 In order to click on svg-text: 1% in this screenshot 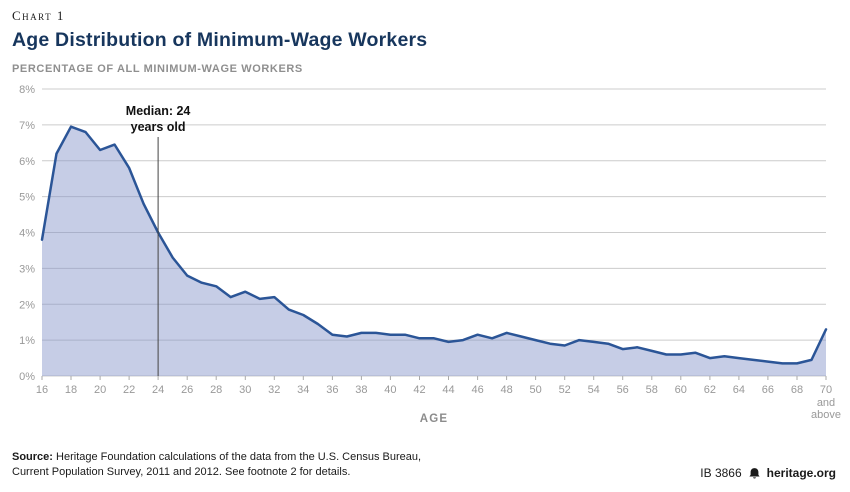, I will do `click(27, 341)`.